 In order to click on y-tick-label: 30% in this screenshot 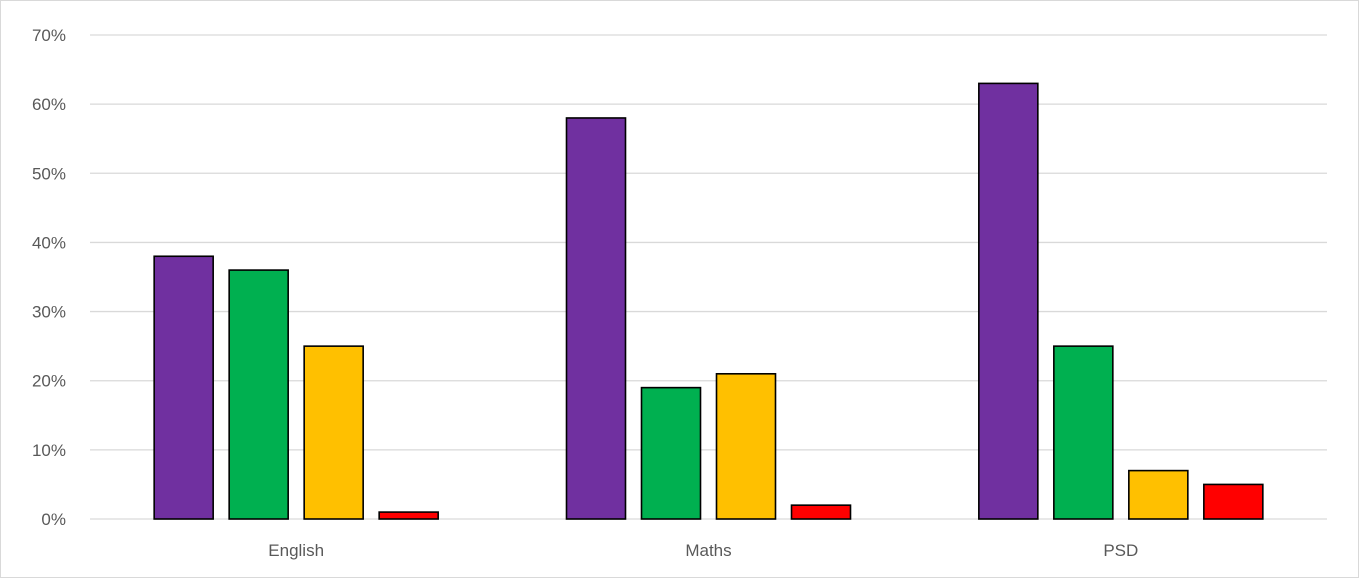, I will do `click(49, 312)`.